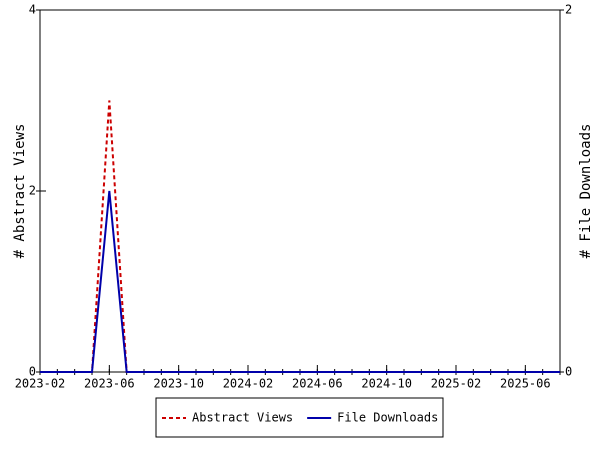 This screenshot has height=450, width=600. What do you see at coordinates (386, 384) in the screenshot?
I see `x-tick-label: 2024-10` at bounding box center [386, 384].